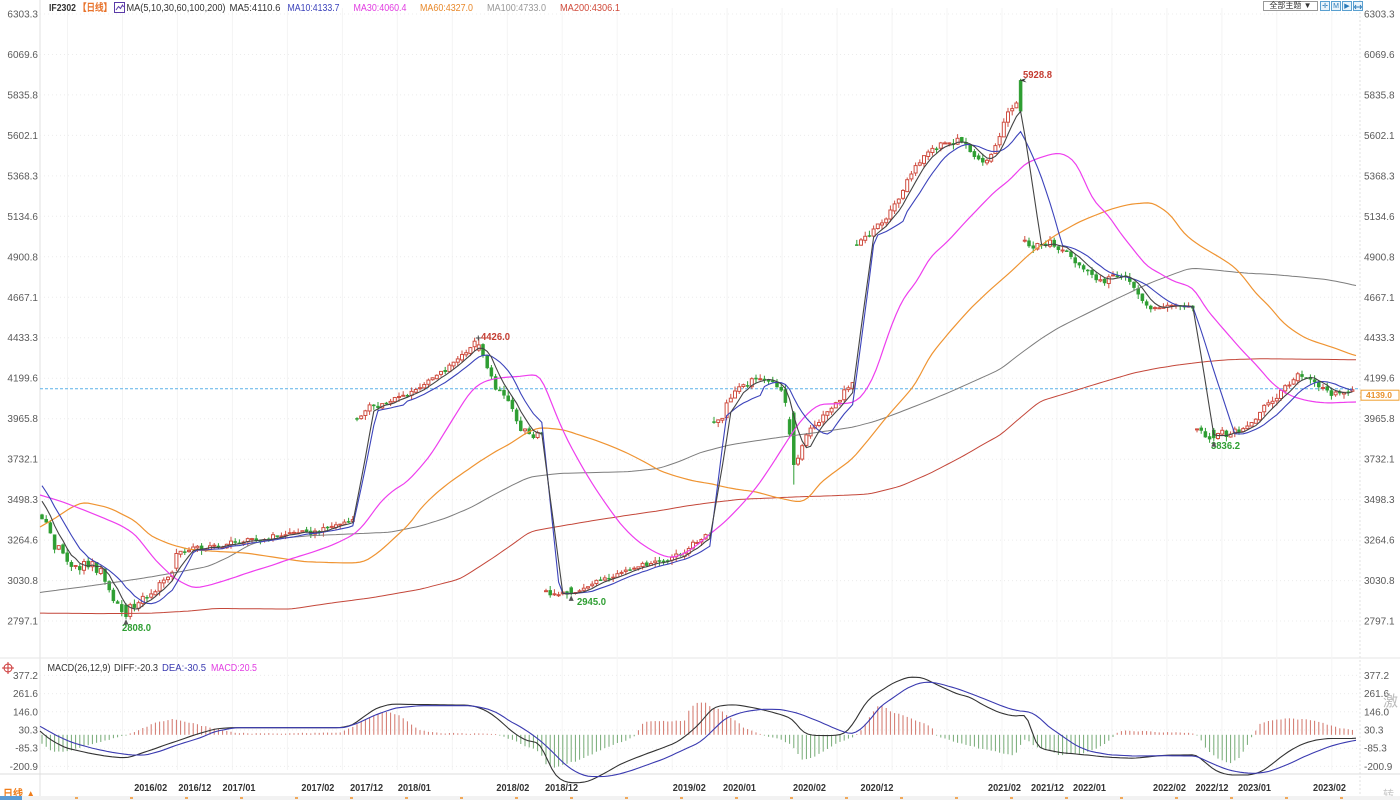 The height and width of the screenshot is (800, 1400). Describe the element at coordinates (184, 668) in the screenshot. I see `svg-text: DEA:-30.5` at that location.